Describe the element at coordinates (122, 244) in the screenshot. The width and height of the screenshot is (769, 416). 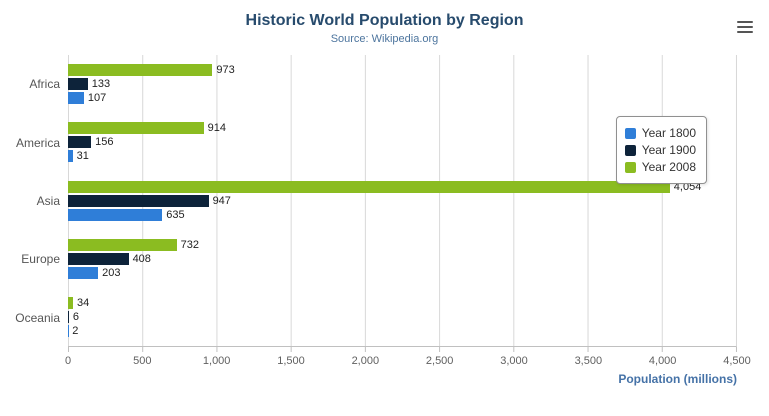
I see `bar-europe-year-2008` at that location.